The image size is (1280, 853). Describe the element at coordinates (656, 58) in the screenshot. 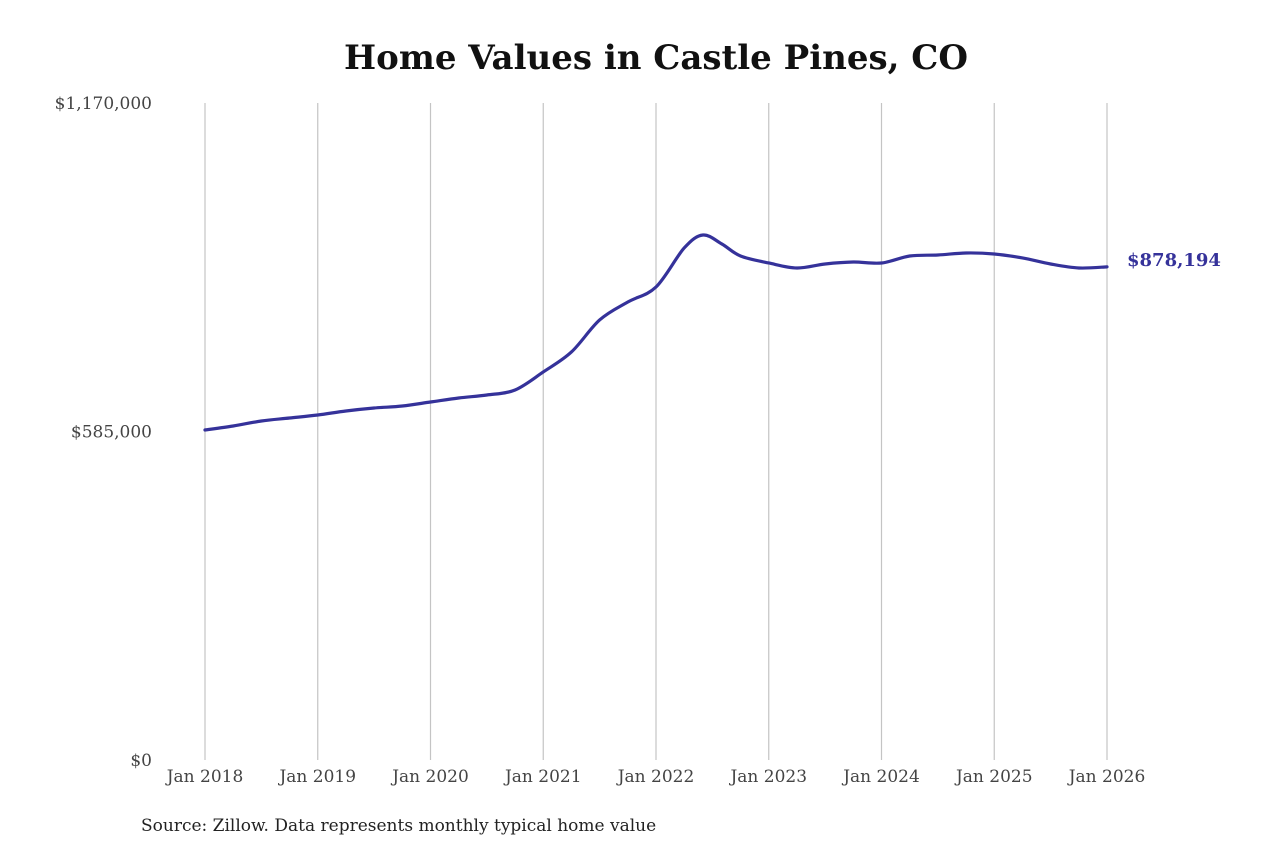

I see `chart-title: Home Values in Castle Pines, CO` at that location.